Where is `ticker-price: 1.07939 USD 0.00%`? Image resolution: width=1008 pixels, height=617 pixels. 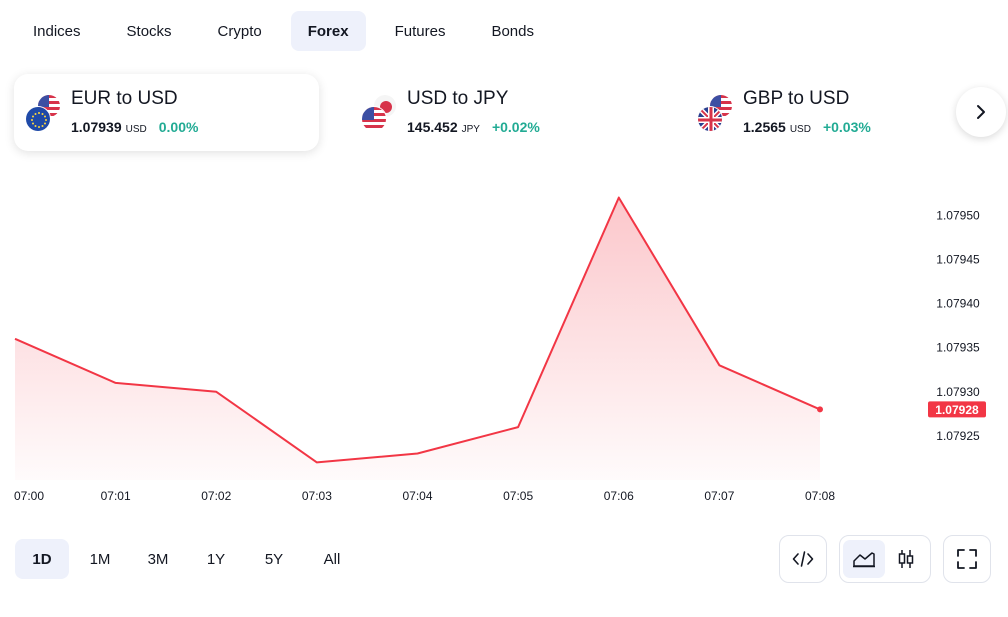 ticker-price: 1.07939 USD 0.00% is located at coordinates (134, 127).